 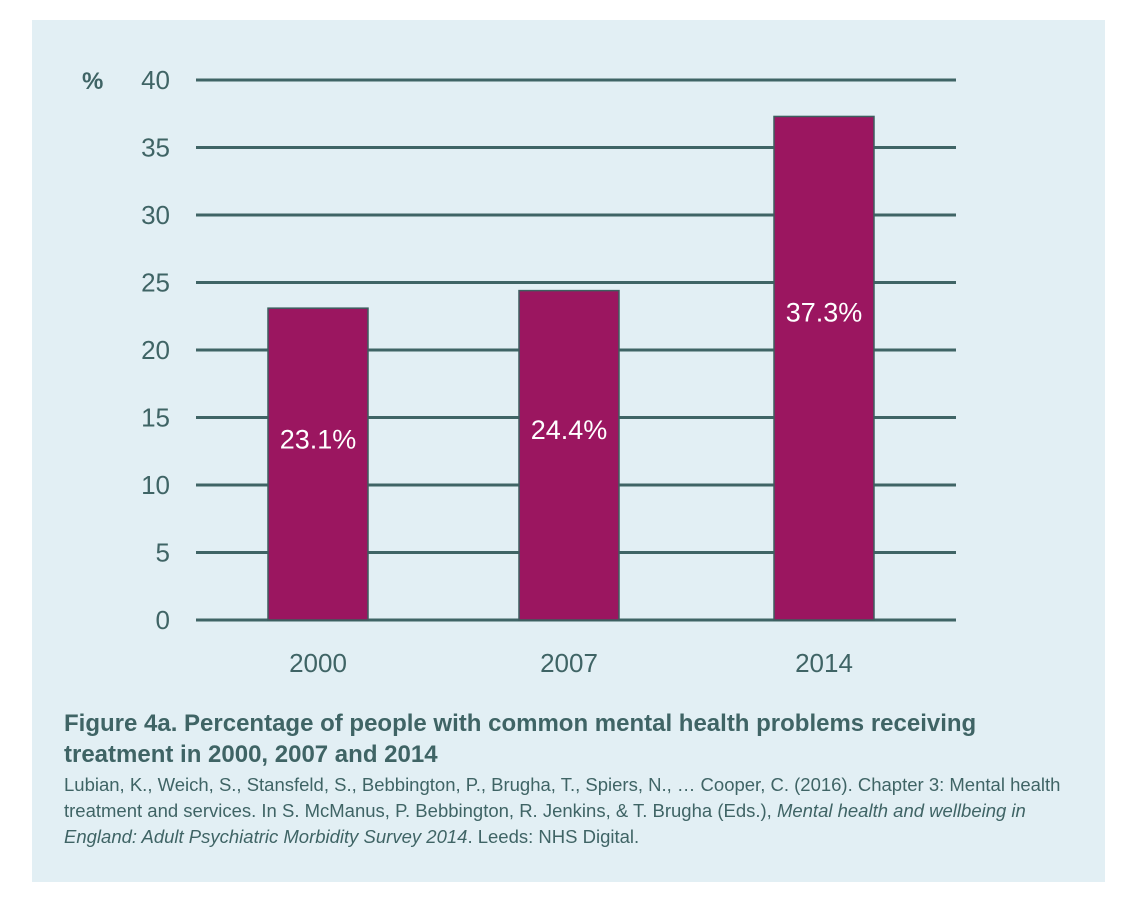 I want to click on y-tick-label: 30, so click(x=155, y=215).